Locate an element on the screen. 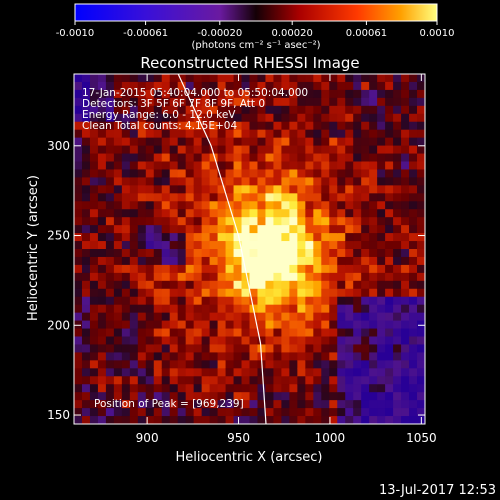  y-axis-label: Heliocentric Y (arcsec) is located at coordinates (33, 248).